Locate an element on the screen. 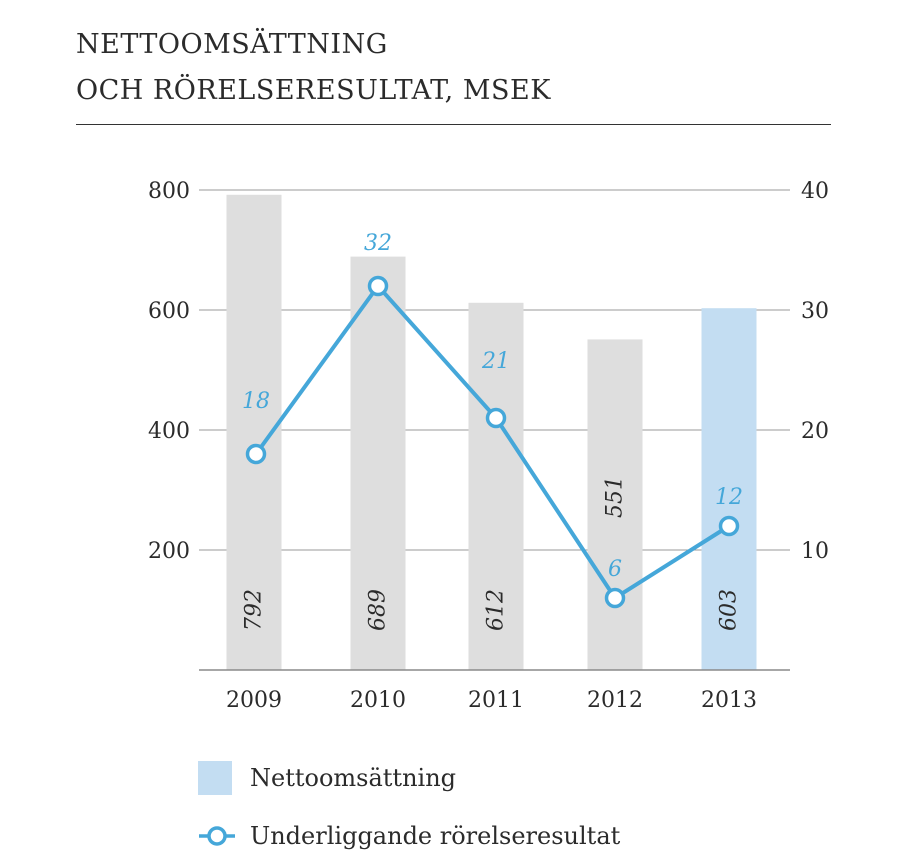 The width and height of the screenshot is (907, 867). bar-value-label: 603 is located at coordinates (729, 610).